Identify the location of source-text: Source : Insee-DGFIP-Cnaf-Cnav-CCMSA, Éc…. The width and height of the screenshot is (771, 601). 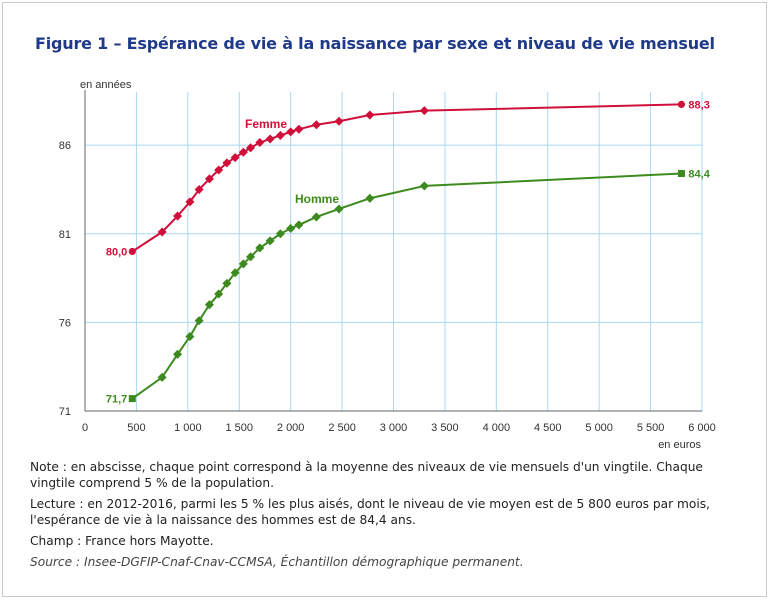
(277, 562).